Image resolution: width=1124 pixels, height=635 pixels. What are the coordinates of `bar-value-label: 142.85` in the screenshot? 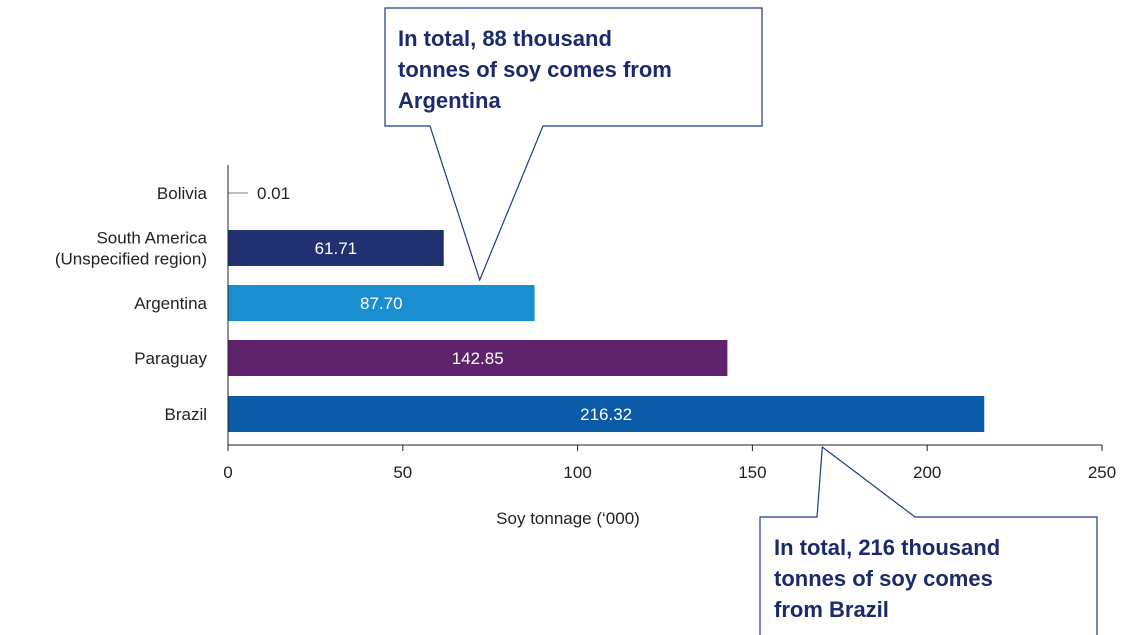 It's located at (478, 358).